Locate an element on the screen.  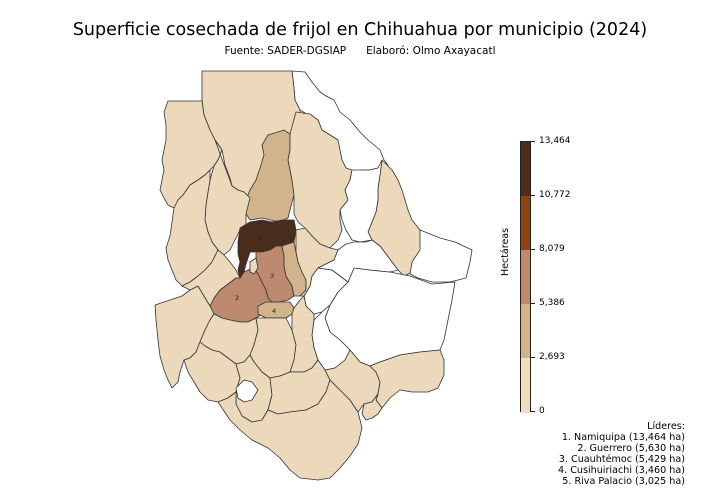
municipality-sw-empty is located at coordinates (247, 391).